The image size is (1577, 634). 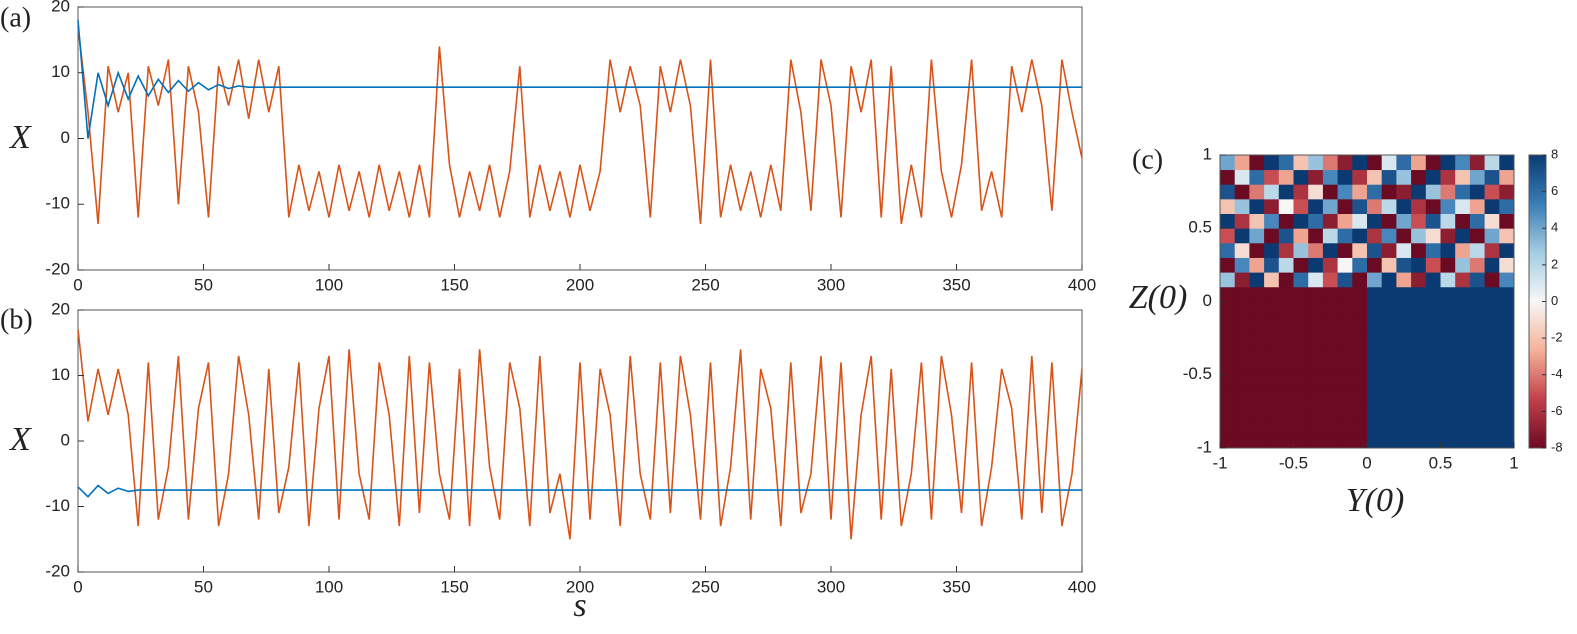 What do you see at coordinates (1557, 337) in the screenshot?
I see `colorbar-tick-label: -2` at bounding box center [1557, 337].